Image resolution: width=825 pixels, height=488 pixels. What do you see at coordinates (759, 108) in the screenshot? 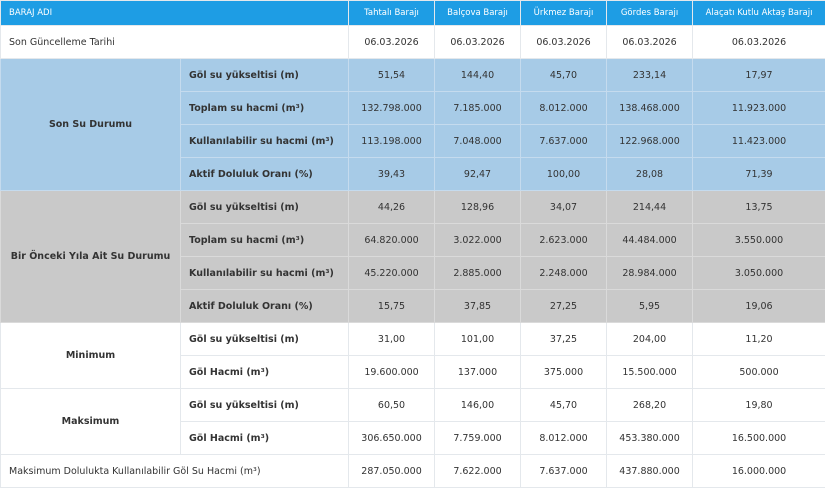
I see `value-cell: 11.923.000` at bounding box center [759, 108].